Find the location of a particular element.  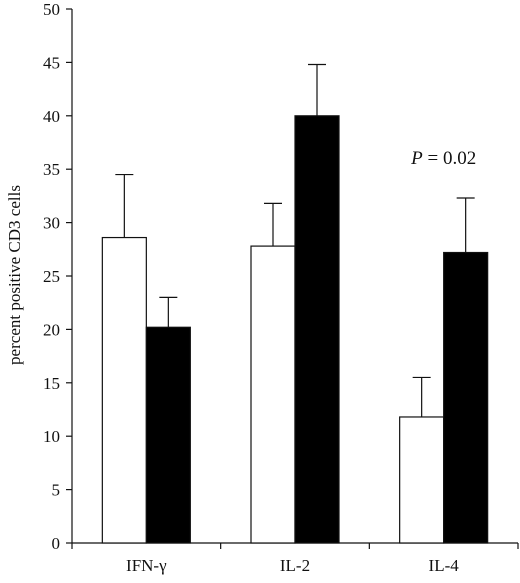

y-tick-label: 30 is located at coordinates (51, 223).